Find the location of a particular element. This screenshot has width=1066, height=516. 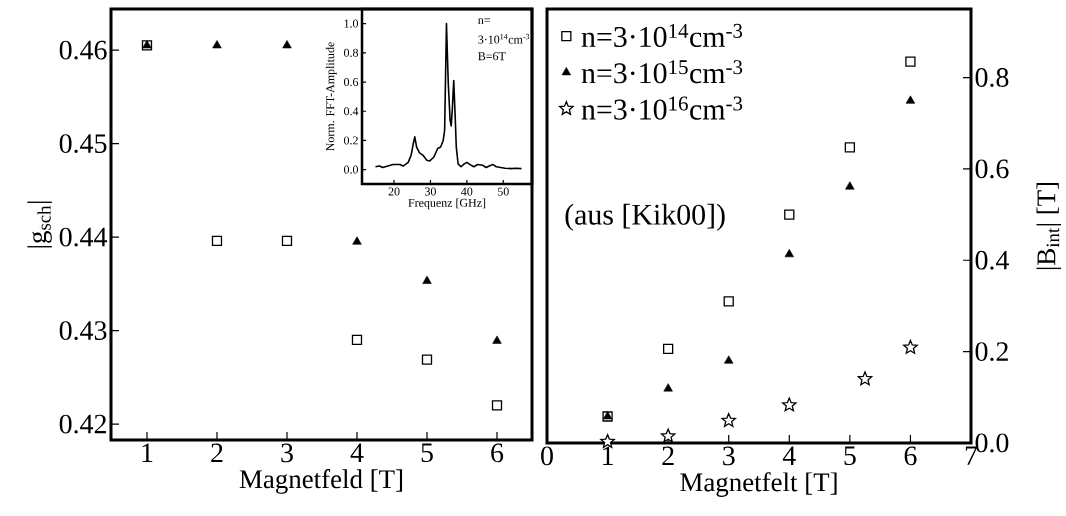

annotation: B=6T is located at coordinates (492, 56).